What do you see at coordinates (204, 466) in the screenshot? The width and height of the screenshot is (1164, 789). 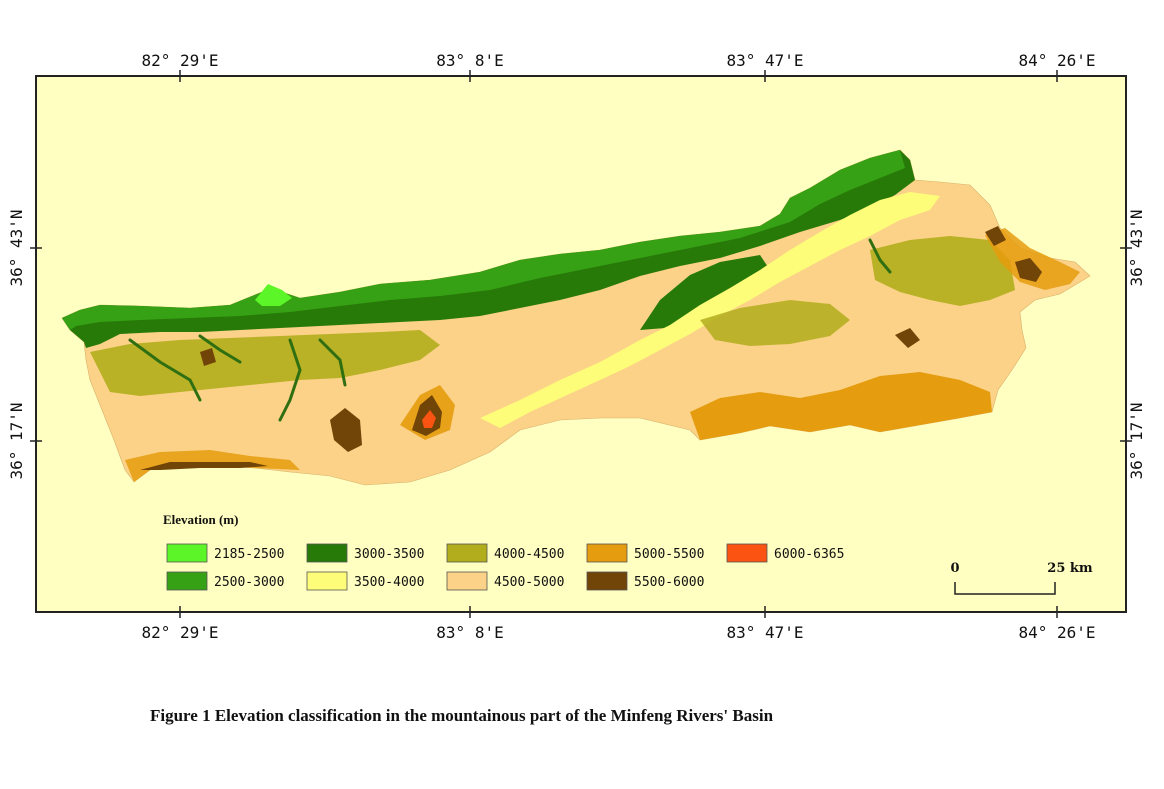 I see `zone-5500-6000-south` at bounding box center [204, 466].